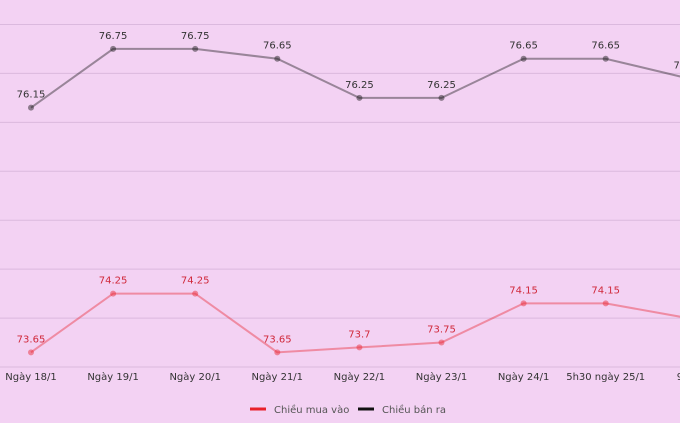 The image size is (680, 423). Describe the element at coordinates (442, 377) in the screenshot. I see `x-tick-label: Ngày 23/1` at that location.